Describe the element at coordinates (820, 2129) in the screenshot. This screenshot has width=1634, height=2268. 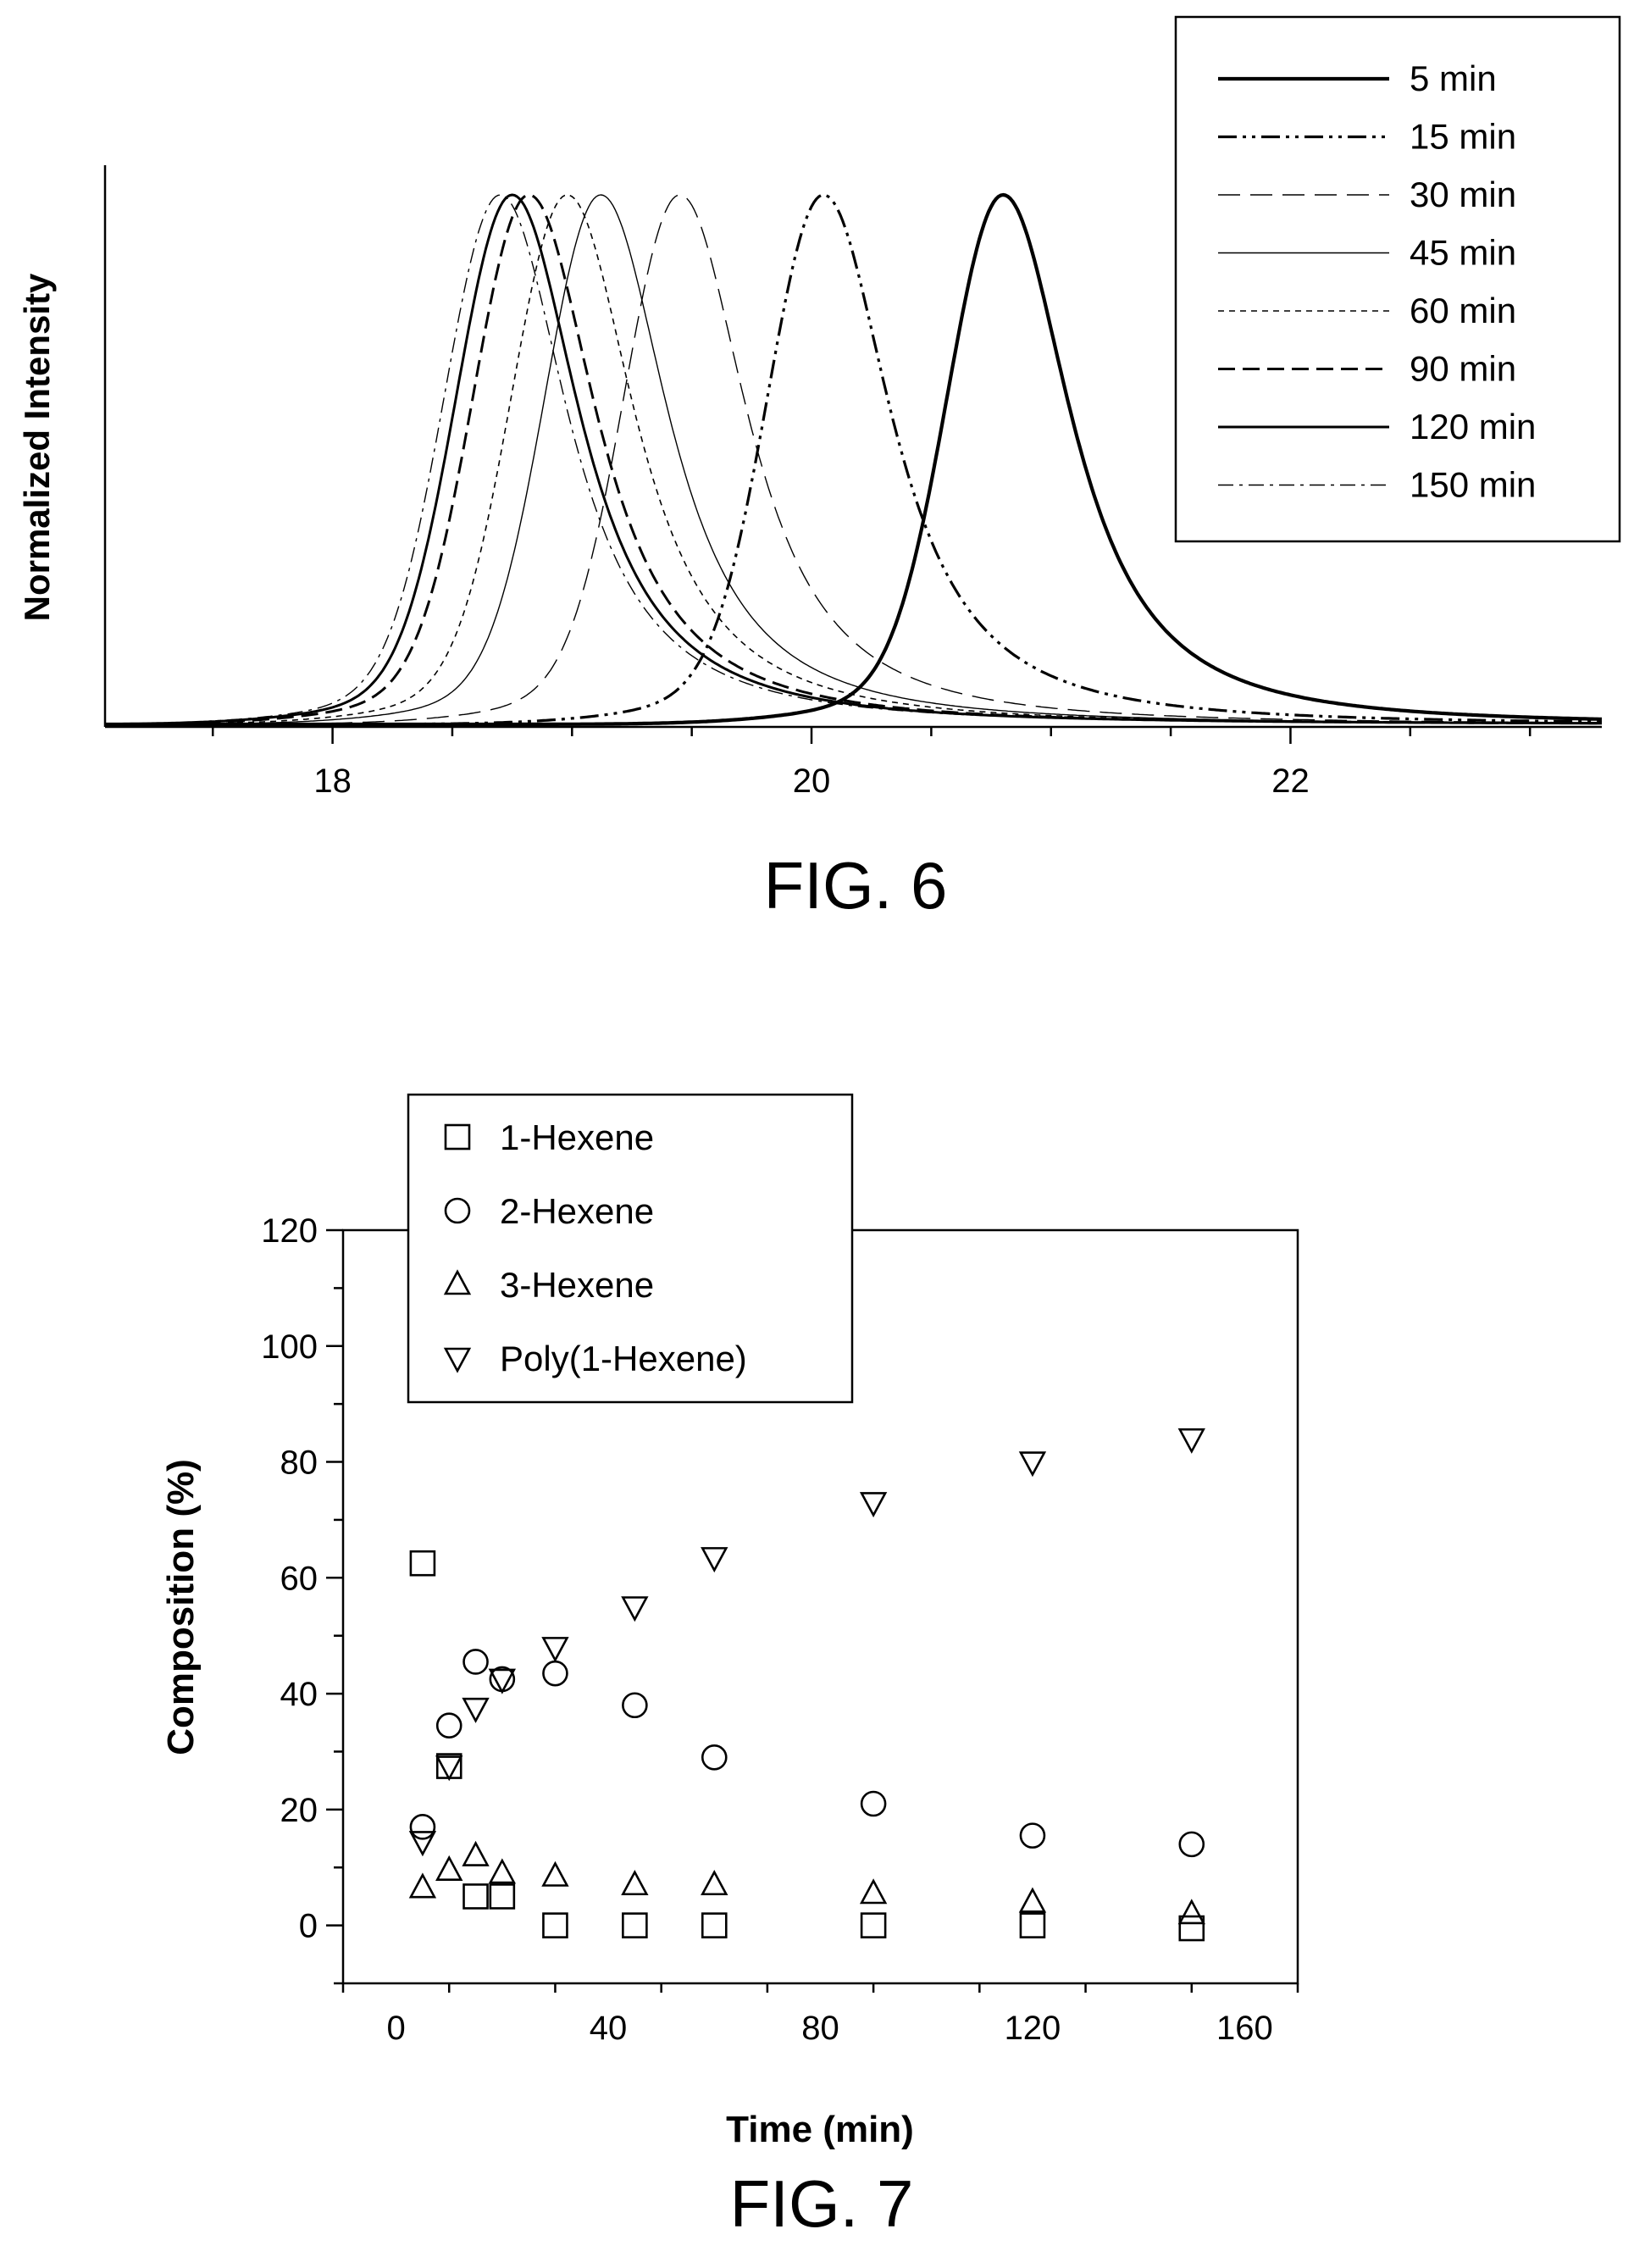
I see `fig7-x-axis-label: Time (min)` at that location.